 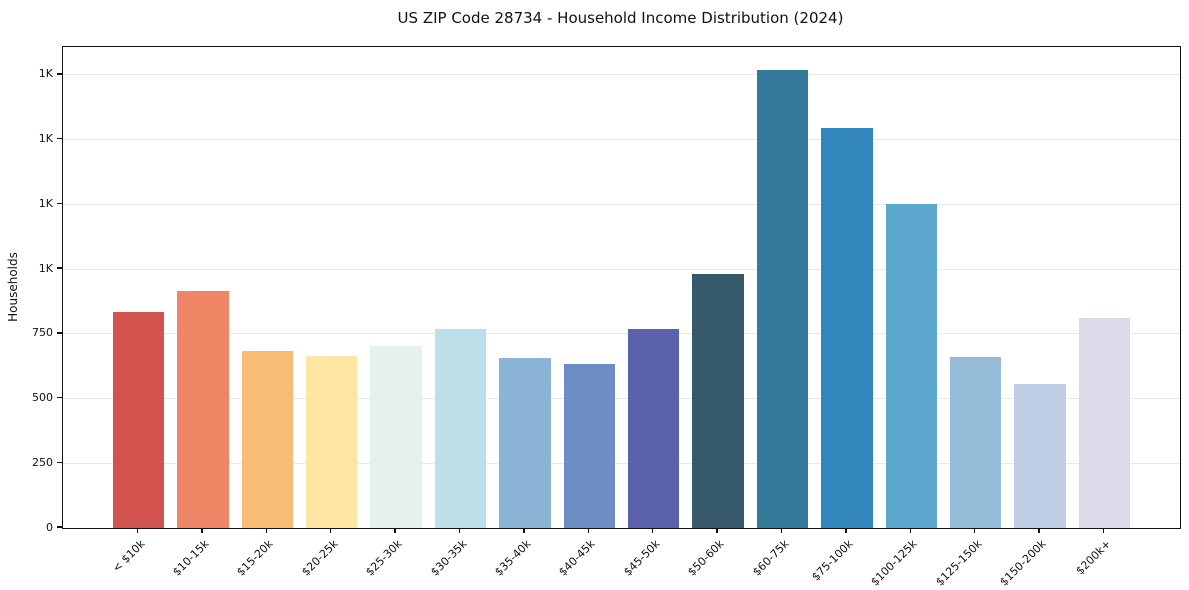 I want to click on x-tick-label: $25-30k, so click(x=384, y=558).